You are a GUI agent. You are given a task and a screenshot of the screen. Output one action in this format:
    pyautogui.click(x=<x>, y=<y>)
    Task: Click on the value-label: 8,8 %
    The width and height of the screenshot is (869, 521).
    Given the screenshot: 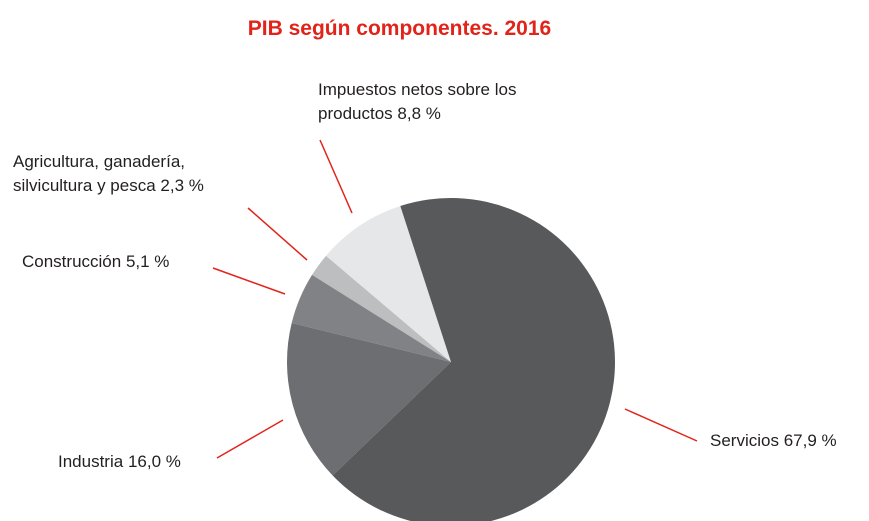 What is the action you would take?
    pyautogui.click(x=419, y=113)
    